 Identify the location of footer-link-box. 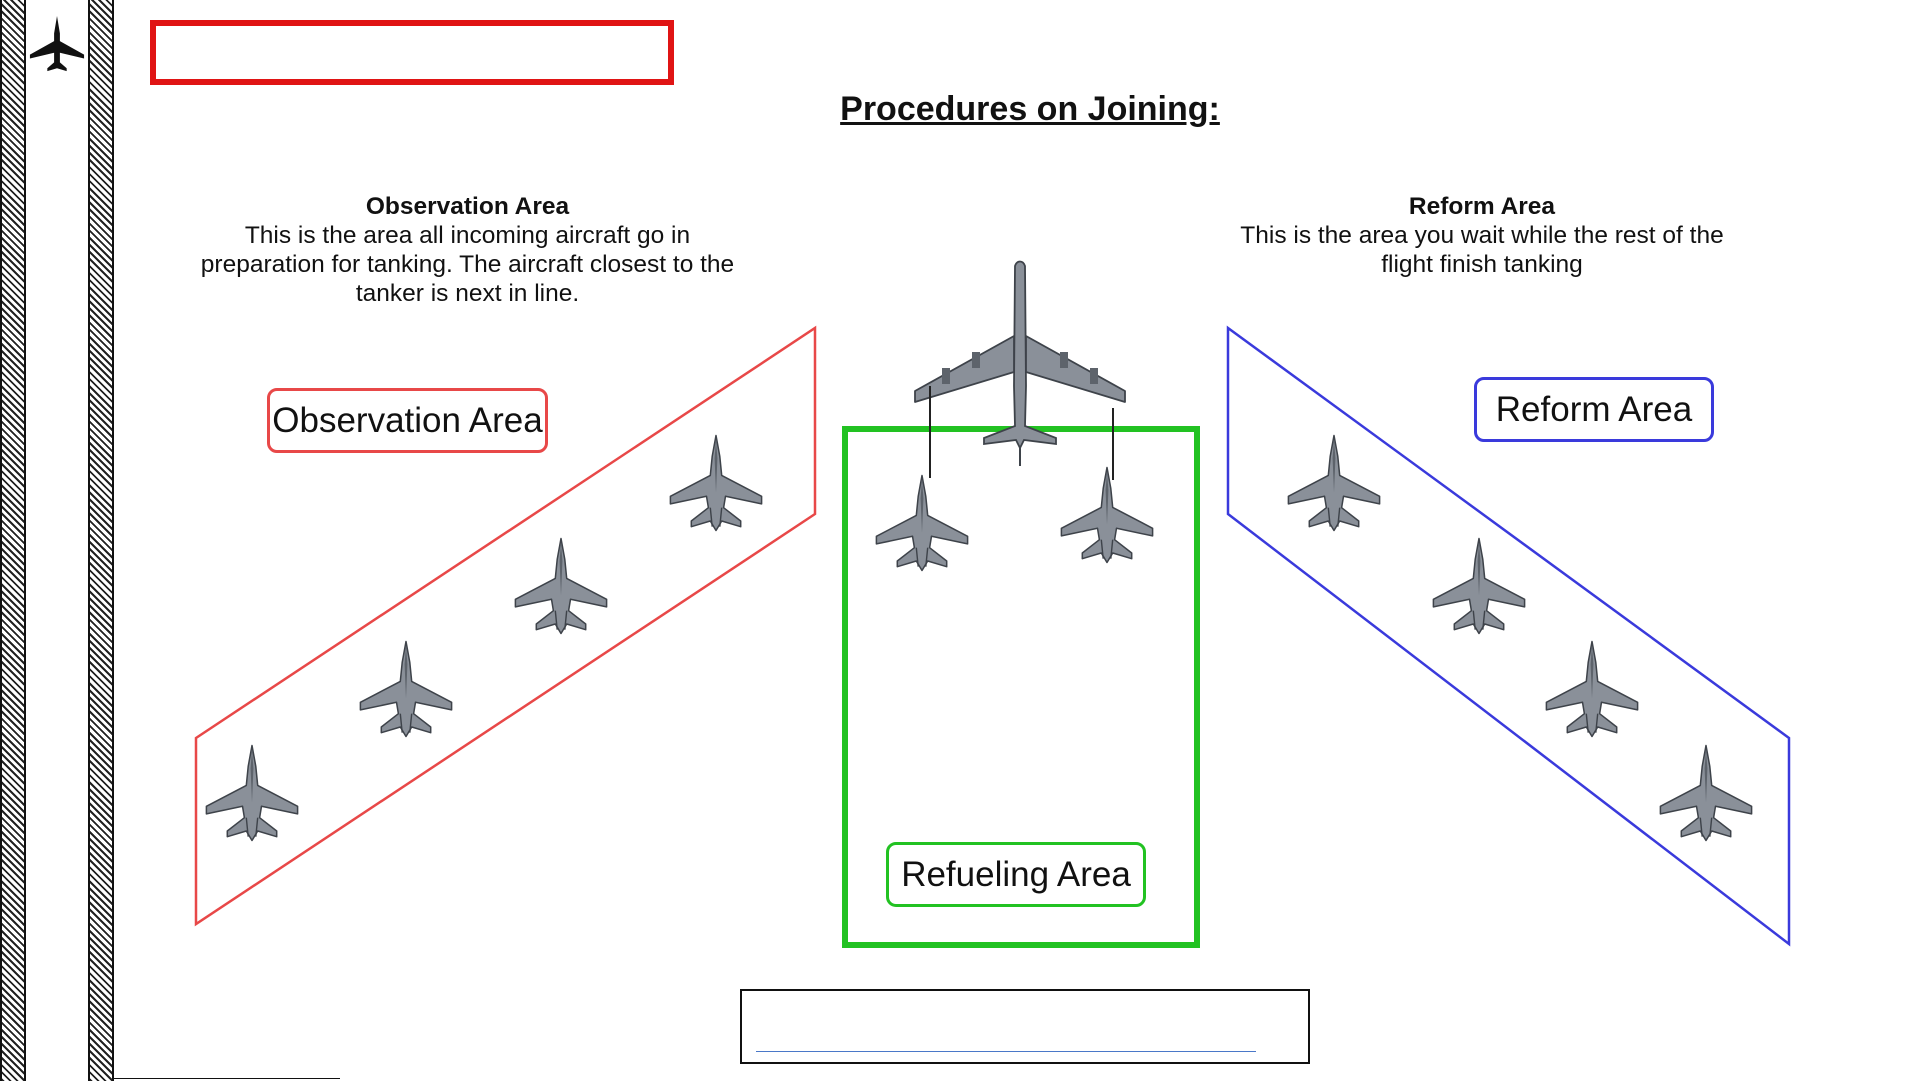
(1025, 1026).